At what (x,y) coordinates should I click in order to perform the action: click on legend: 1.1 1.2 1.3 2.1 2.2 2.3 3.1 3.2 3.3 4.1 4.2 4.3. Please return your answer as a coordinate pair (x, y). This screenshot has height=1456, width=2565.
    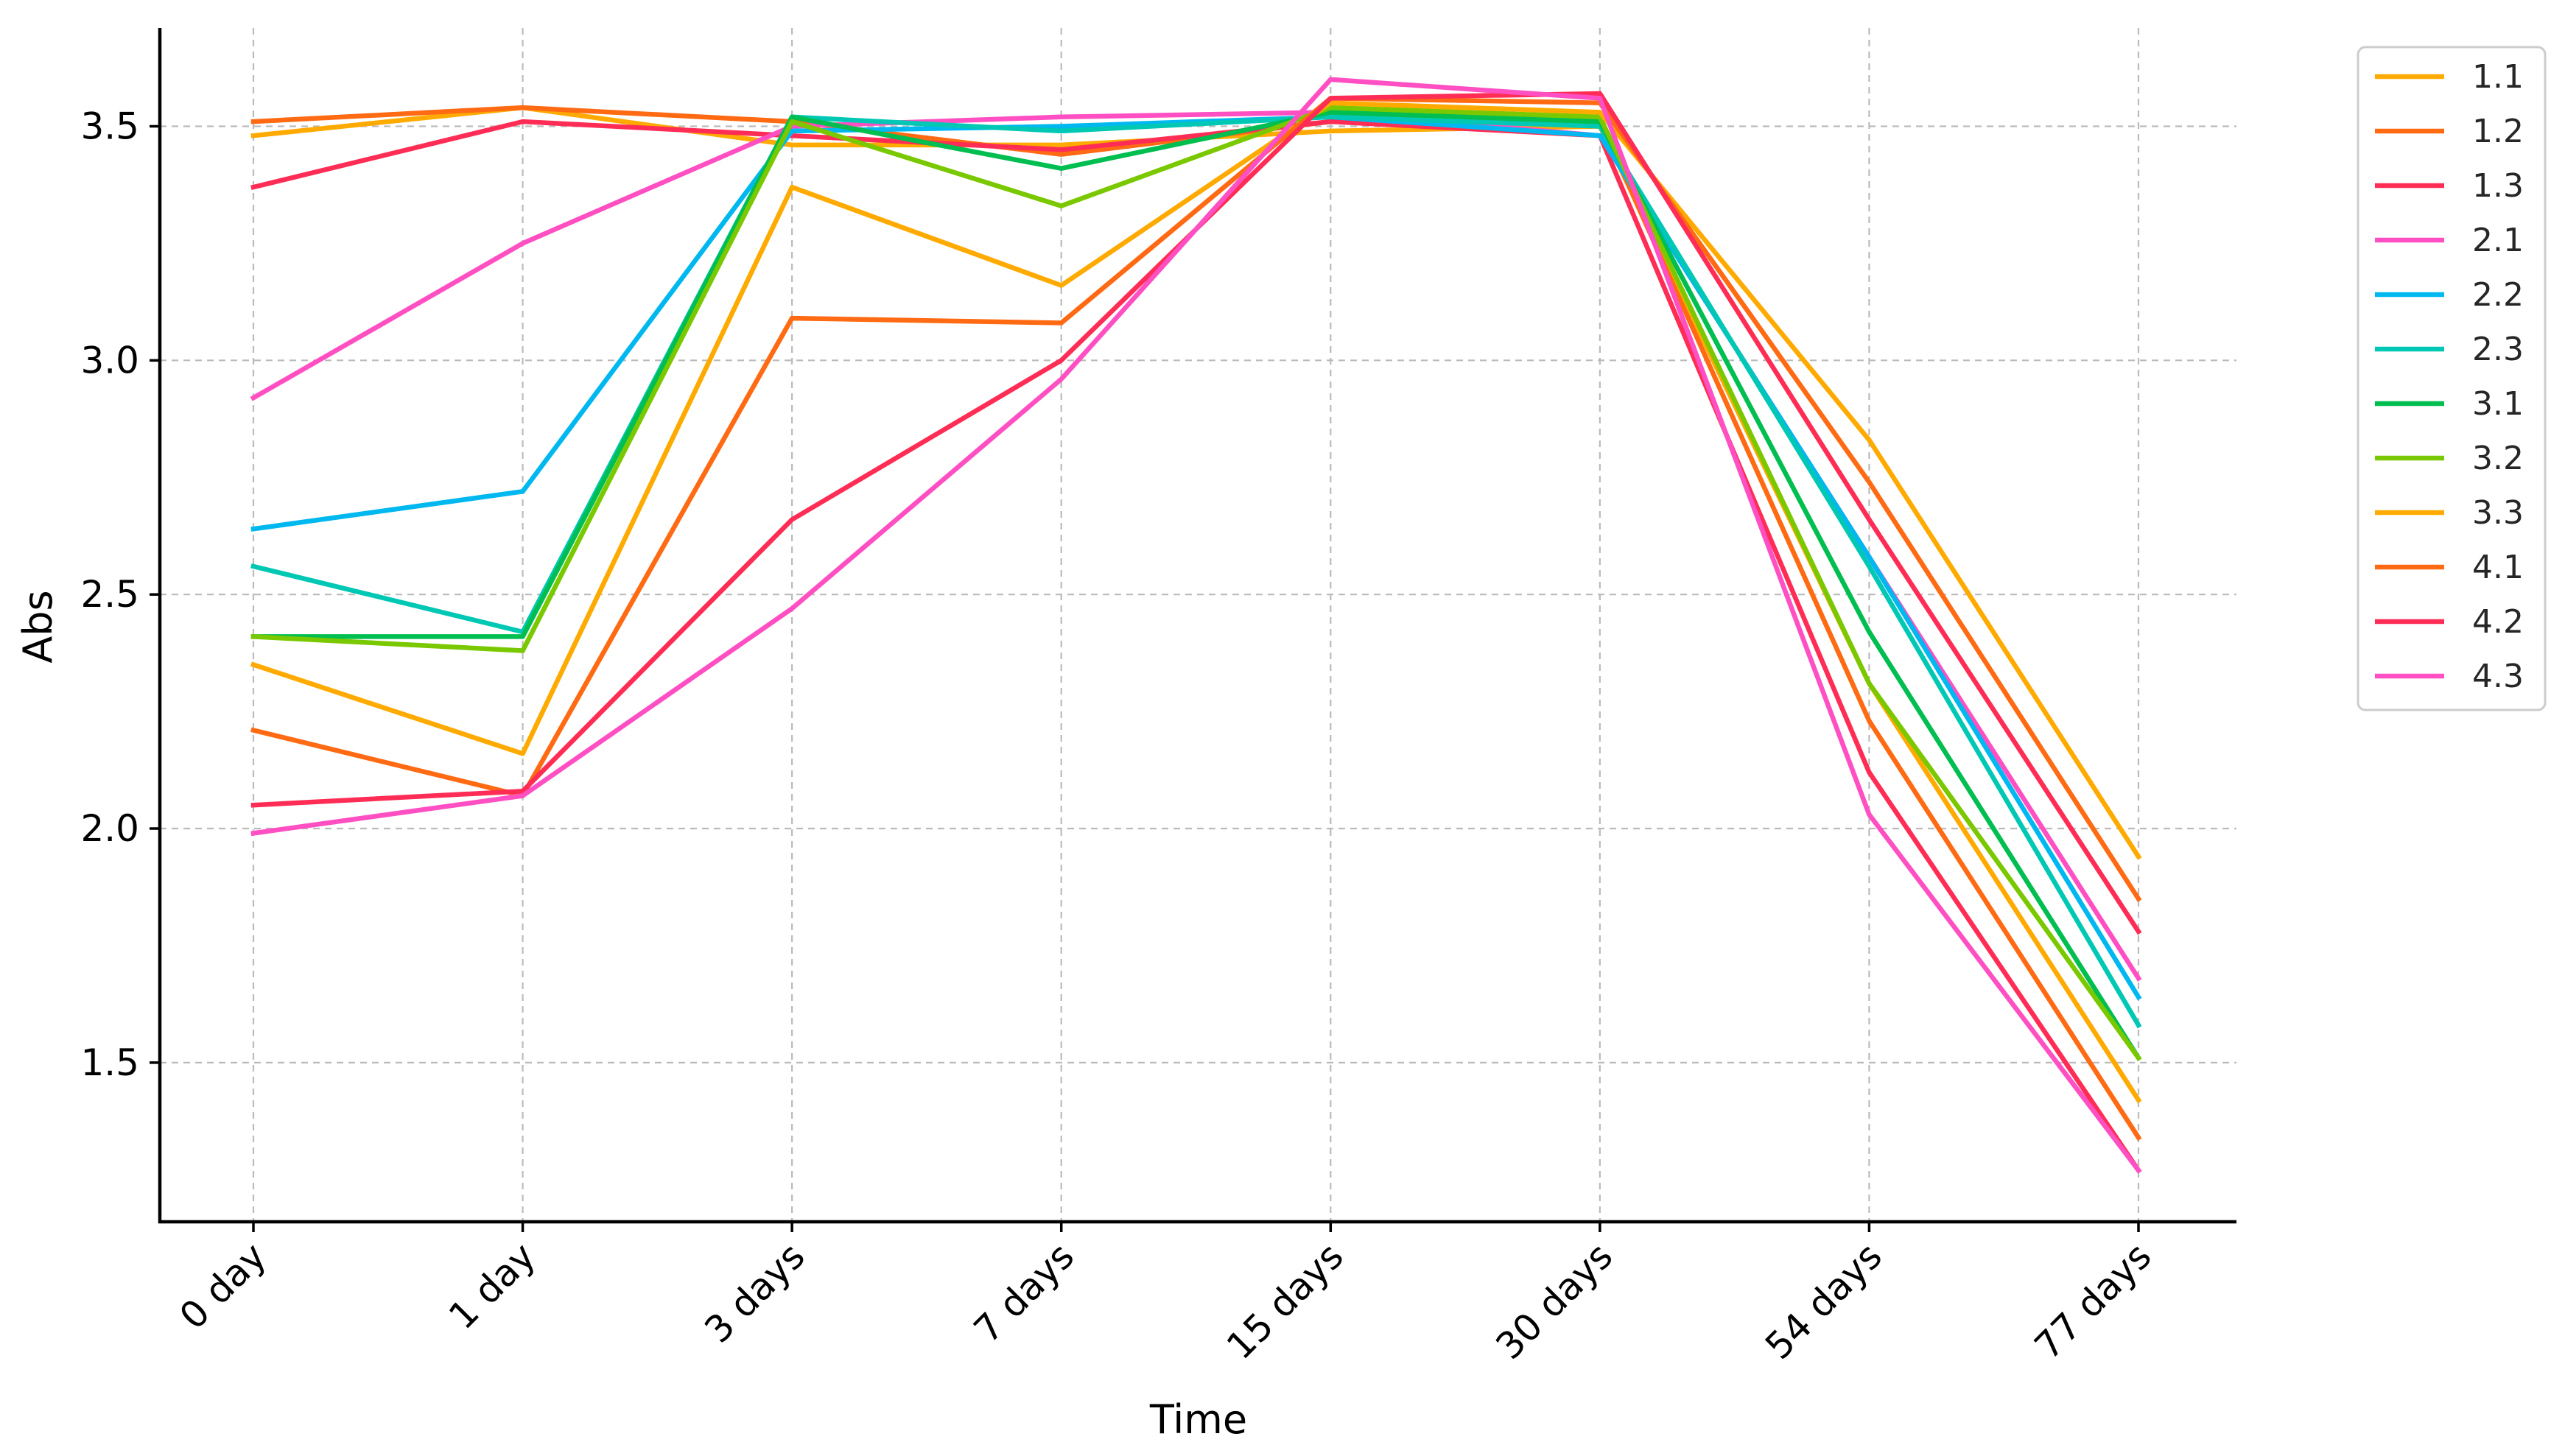
    Looking at the image, I should click on (2452, 378).